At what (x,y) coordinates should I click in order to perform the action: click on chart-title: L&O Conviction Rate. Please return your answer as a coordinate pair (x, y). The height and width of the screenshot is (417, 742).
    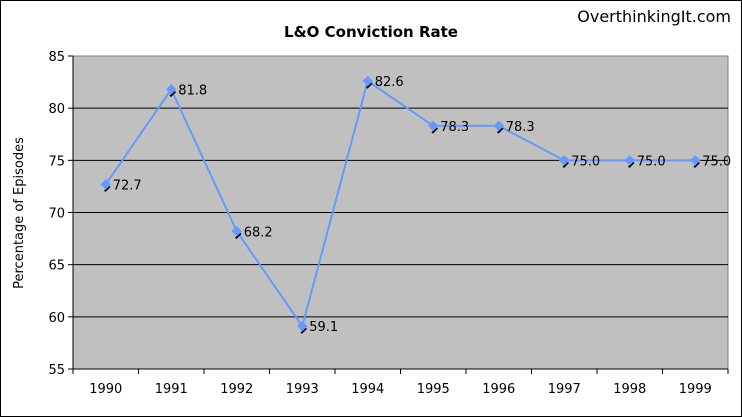
    Looking at the image, I should click on (371, 32).